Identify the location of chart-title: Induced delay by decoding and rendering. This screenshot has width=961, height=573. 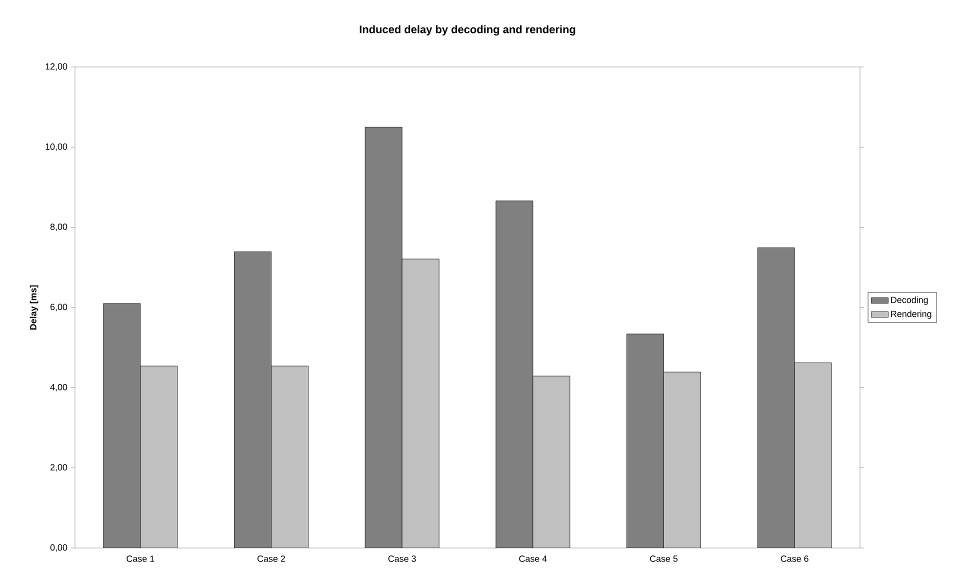
(468, 30).